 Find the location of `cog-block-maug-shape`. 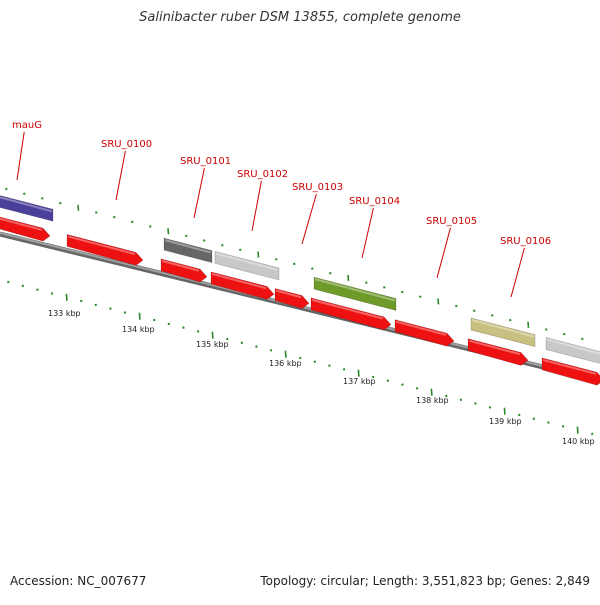

cog-block-maug-shape is located at coordinates (27, 208).